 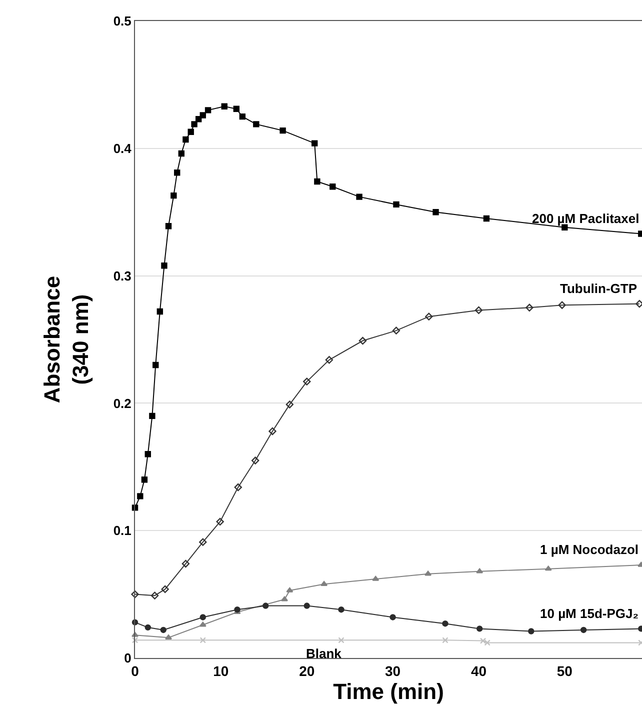 What do you see at coordinates (122, 148) in the screenshot?
I see `y-tick-label: 0.4` at bounding box center [122, 148].